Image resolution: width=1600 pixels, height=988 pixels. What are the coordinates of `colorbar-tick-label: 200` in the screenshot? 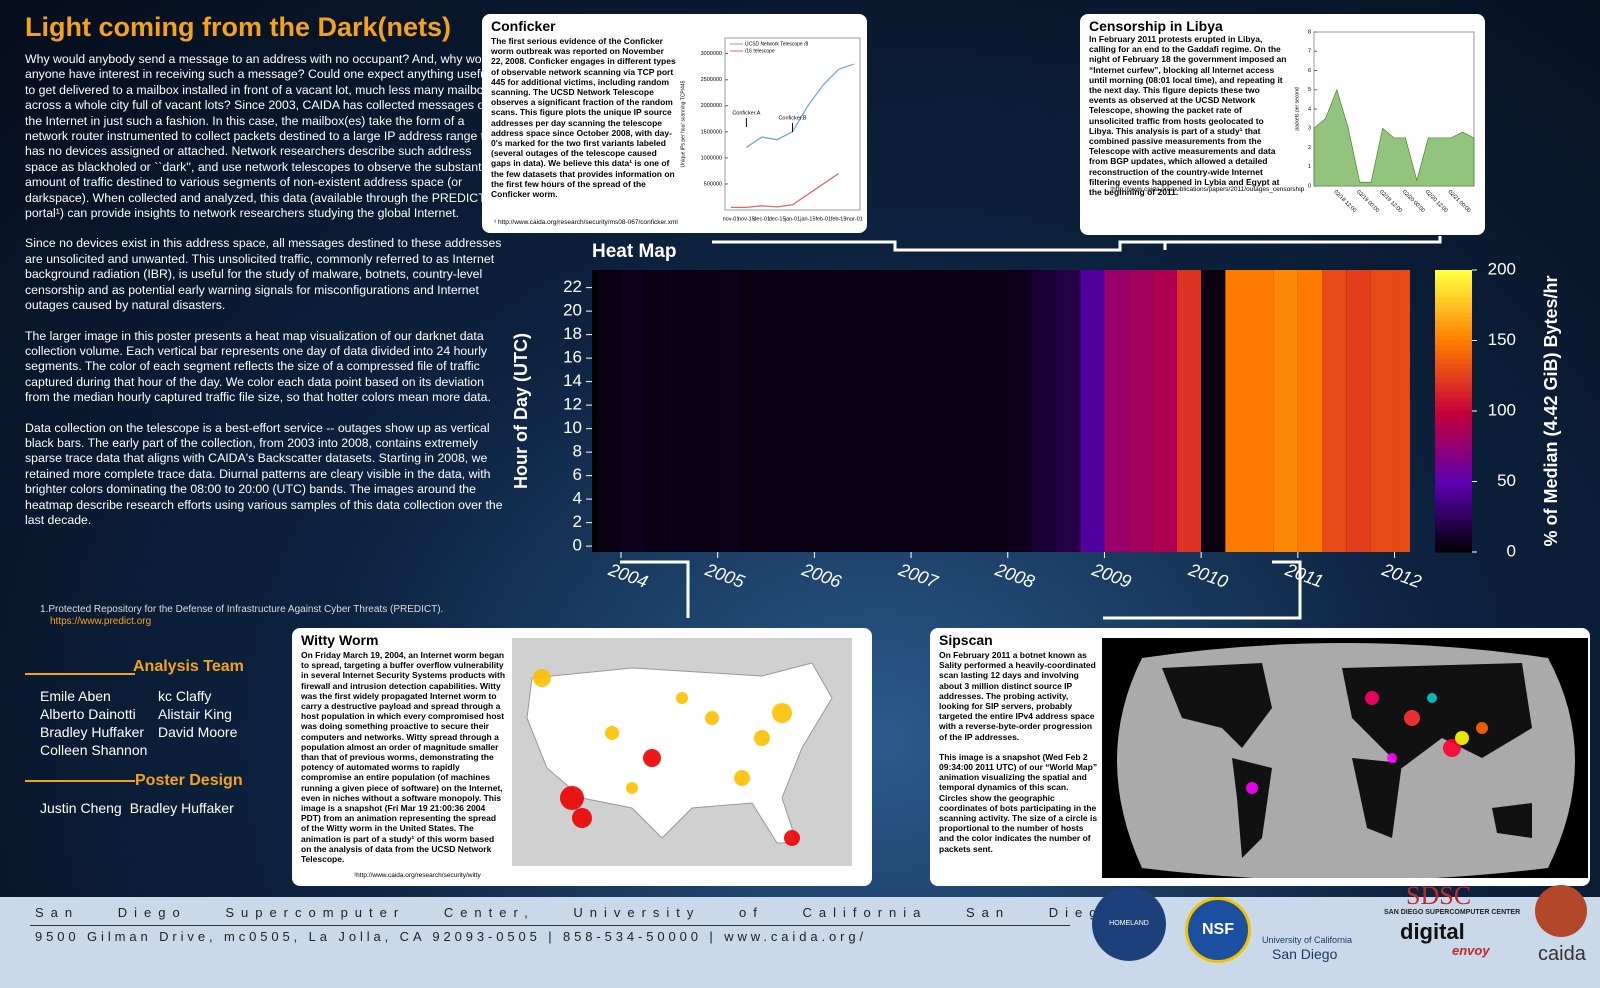 It's located at (1502, 268).